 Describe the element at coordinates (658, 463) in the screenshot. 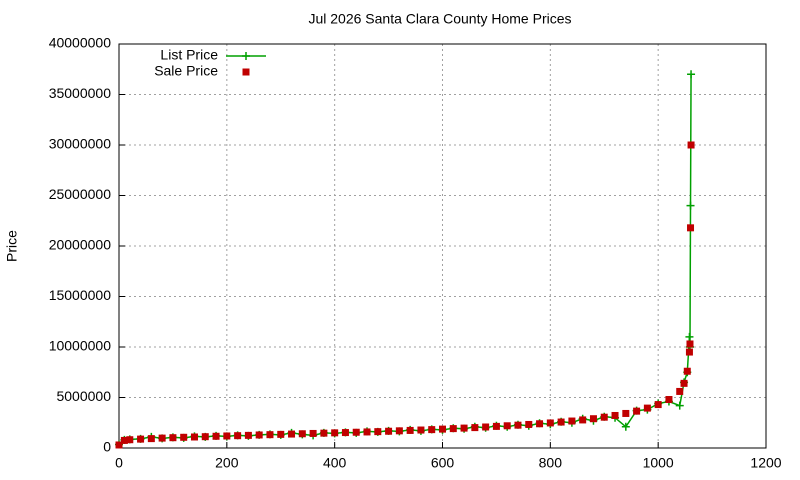

I see `x-tick-label: 1000` at that location.